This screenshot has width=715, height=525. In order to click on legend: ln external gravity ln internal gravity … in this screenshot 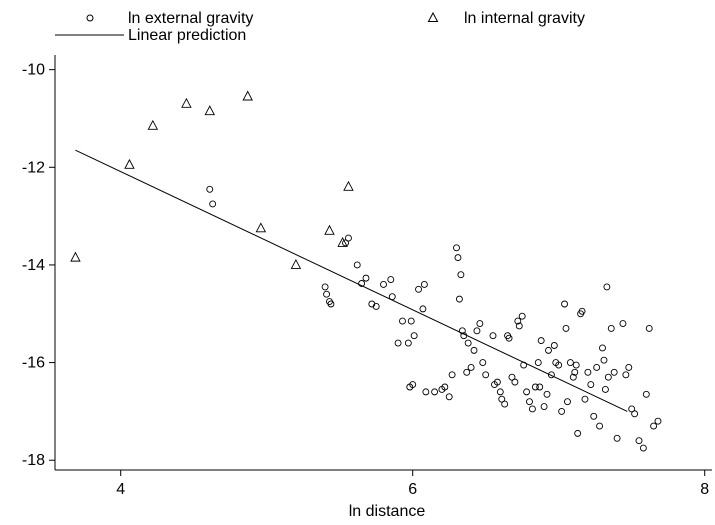, I will do `click(320, 27)`.